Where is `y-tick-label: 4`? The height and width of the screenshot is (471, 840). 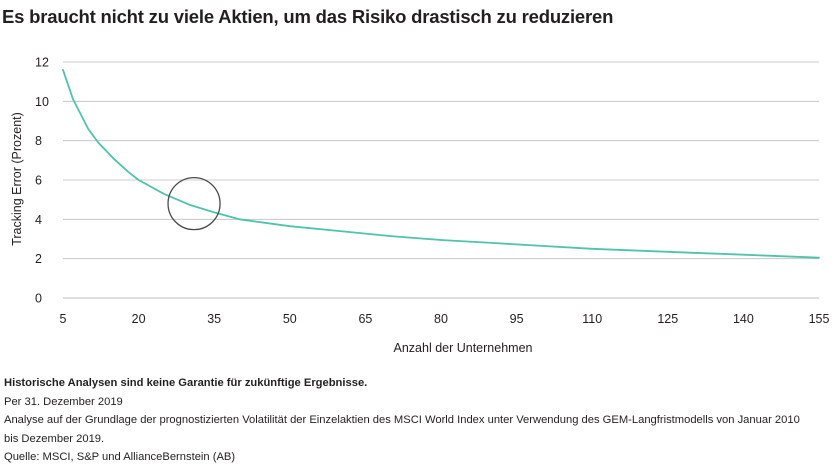
y-tick-label: 4 is located at coordinates (38, 220).